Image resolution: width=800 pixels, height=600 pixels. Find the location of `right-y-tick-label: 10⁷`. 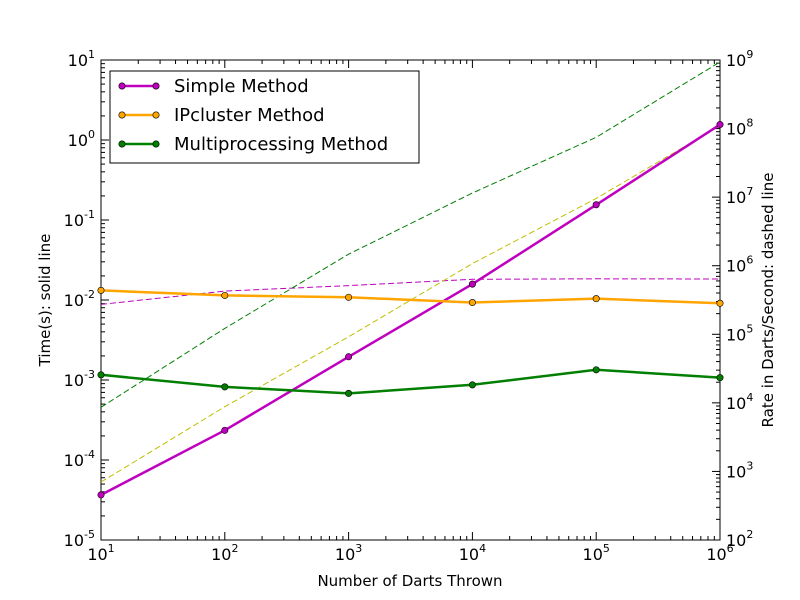

right-y-tick-label: 10⁷ is located at coordinates (739, 196).